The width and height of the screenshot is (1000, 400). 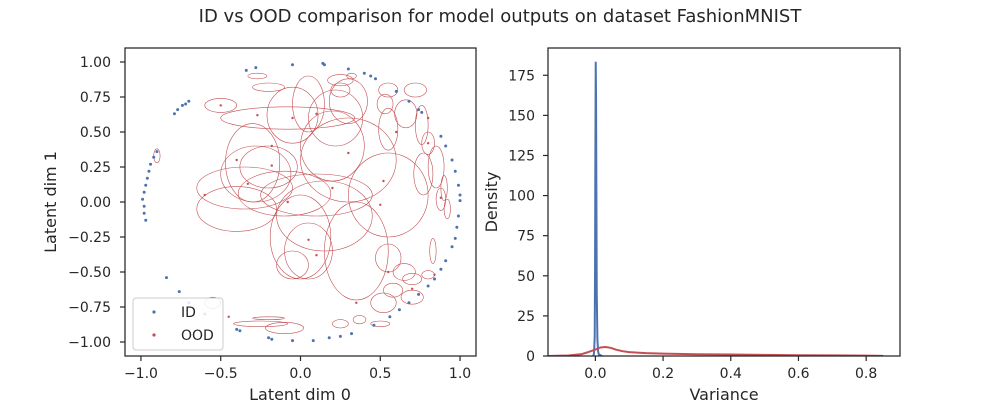 What do you see at coordinates (141, 374) in the screenshot?
I see `x-tick-label: −1.0` at bounding box center [141, 374].